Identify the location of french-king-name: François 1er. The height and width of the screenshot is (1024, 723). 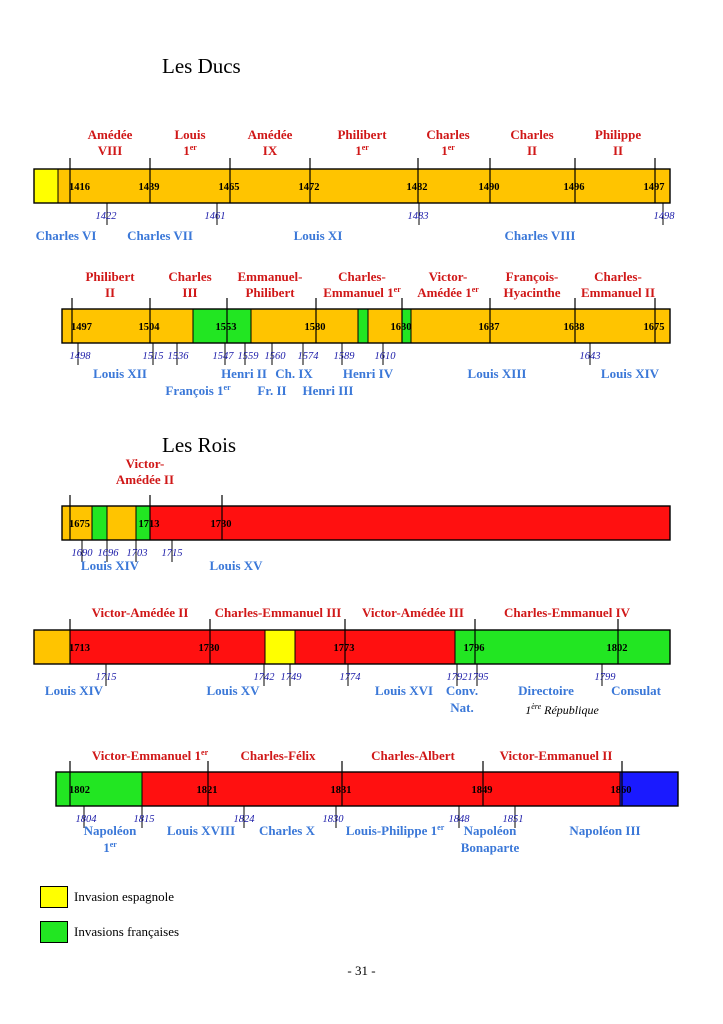
(198, 390).